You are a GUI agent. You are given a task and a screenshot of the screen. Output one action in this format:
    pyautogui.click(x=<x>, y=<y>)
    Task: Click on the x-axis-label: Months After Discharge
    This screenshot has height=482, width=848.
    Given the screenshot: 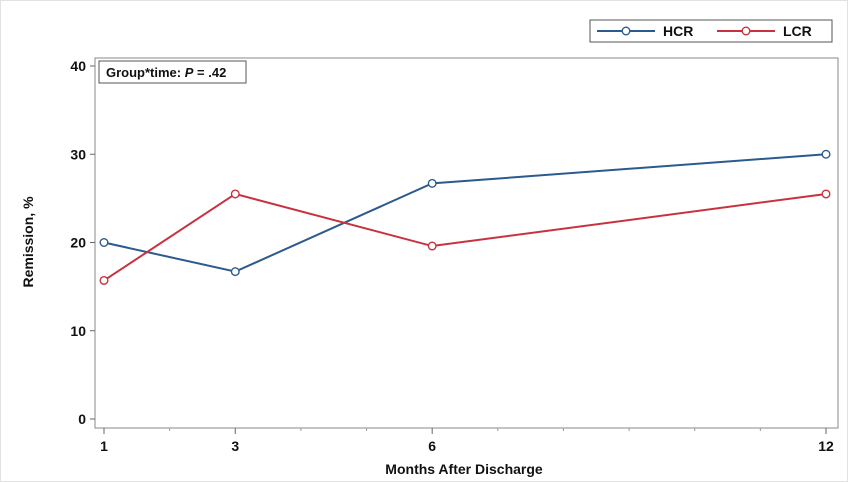 What is the action you would take?
    pyautogui.click(x=464, y=469)
    